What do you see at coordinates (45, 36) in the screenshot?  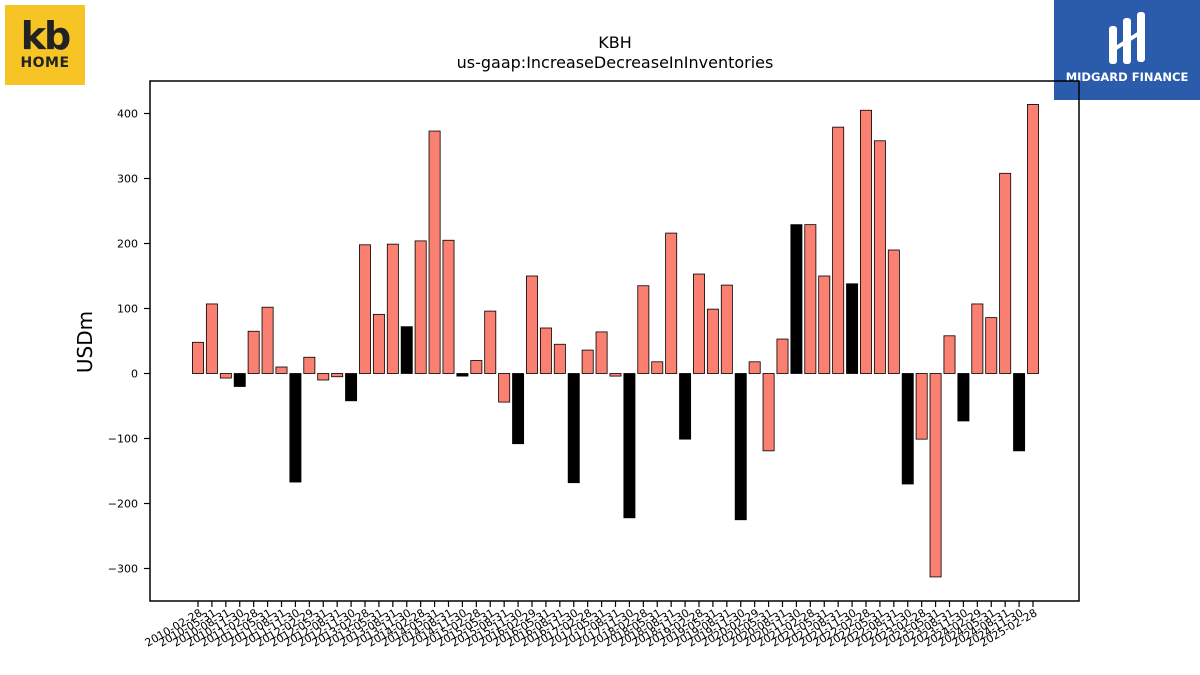 I see `kb-logo-mark: kb` at bounding box center [45, 36].